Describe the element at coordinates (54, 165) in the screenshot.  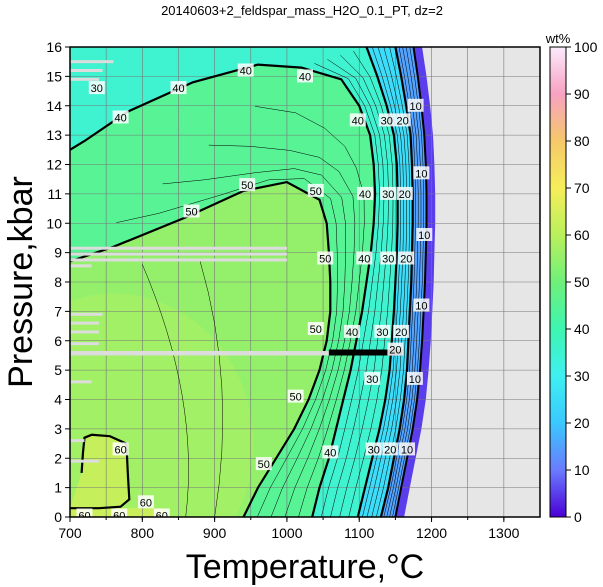
I see `y-tick-label: 12` at that location.